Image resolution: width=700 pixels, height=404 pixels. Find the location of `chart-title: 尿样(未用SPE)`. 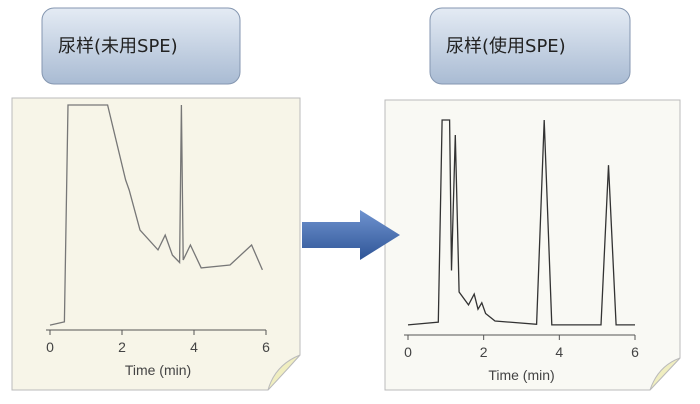

chart-title: 尿样(未用SPE) is located at coordinates (118, 46).